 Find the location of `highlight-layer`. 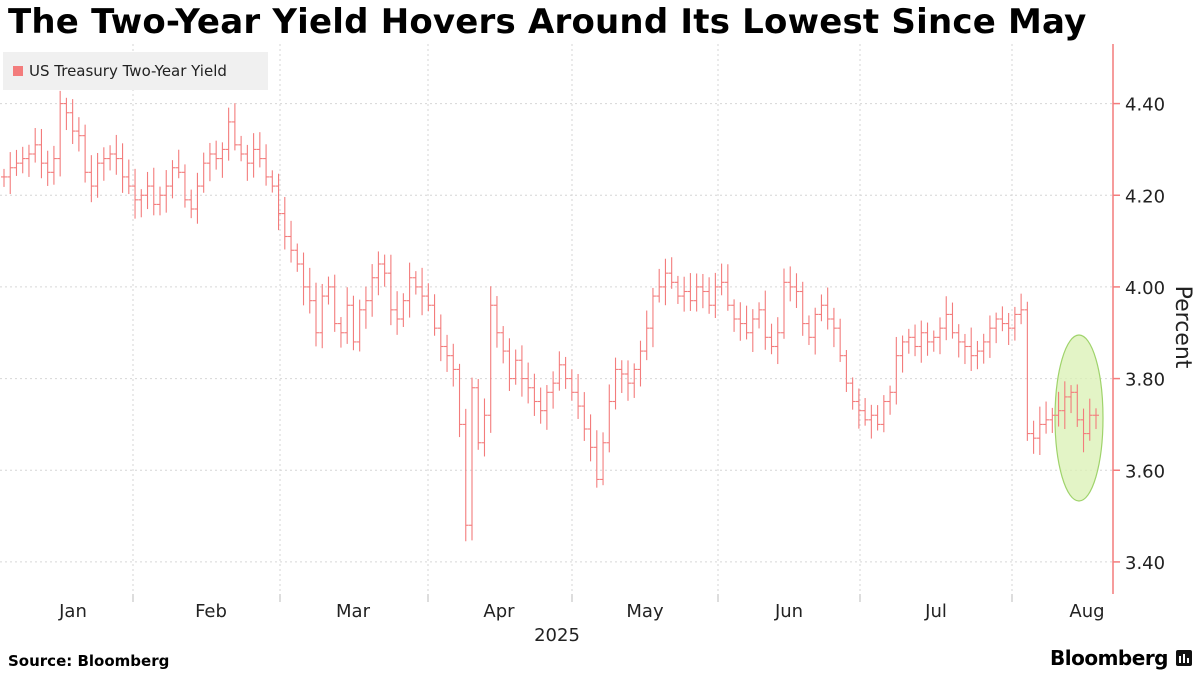

highlight-layer is located at coordinates (1079, 418).